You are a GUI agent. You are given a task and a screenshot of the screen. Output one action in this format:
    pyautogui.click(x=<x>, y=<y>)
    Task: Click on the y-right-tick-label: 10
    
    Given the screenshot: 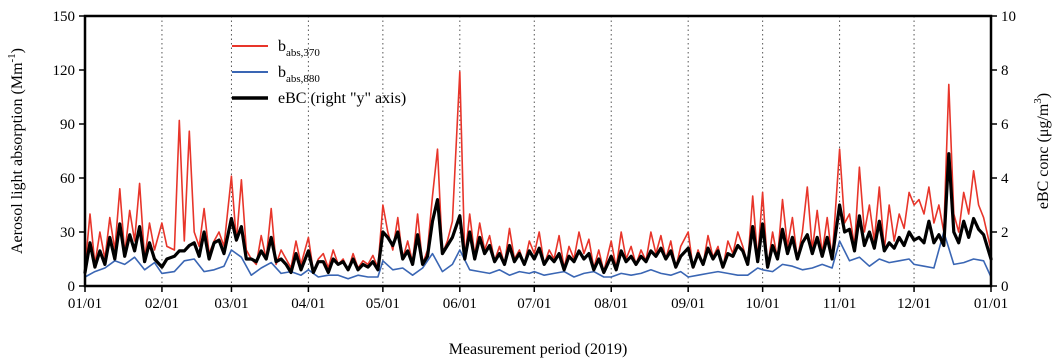 What is the action you would take?
    pyautogui.click(x=1008, y=17)
    